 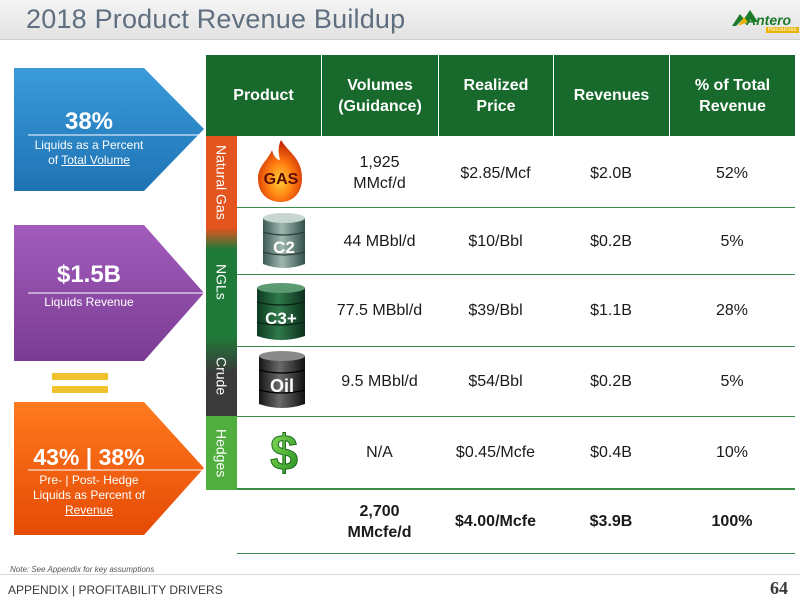 What do you see at coordinates (89, 145) in the screenshot?
I see `callout-caption: Liquids as a Percent` at bounding box center [89, 145].